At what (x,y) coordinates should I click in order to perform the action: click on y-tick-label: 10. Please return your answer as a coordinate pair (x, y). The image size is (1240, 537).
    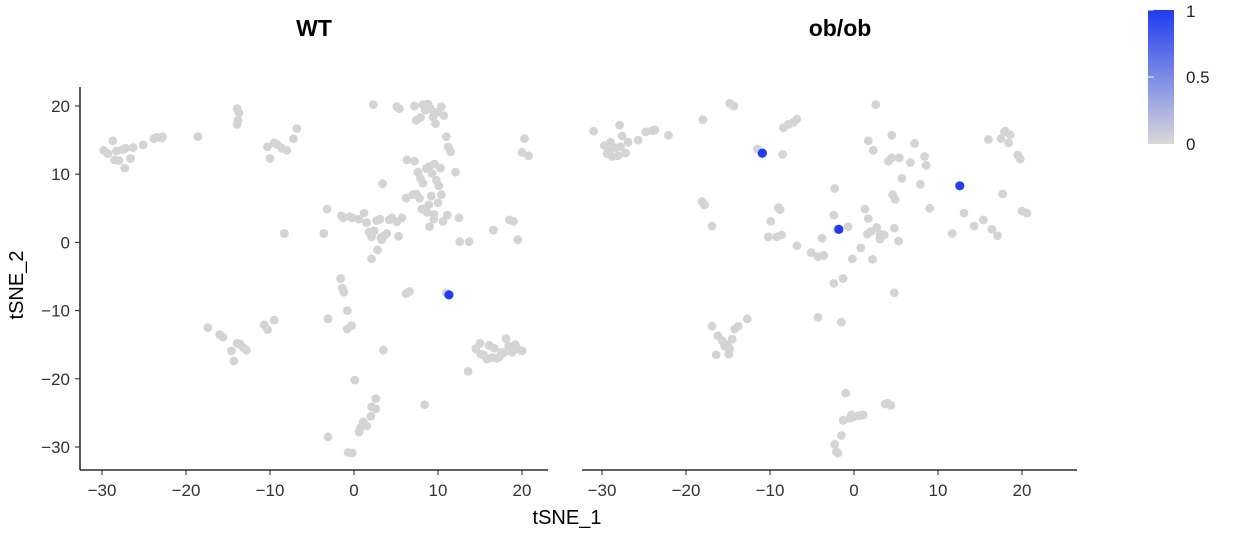
    Looking at the image, I should click on (60, 174).